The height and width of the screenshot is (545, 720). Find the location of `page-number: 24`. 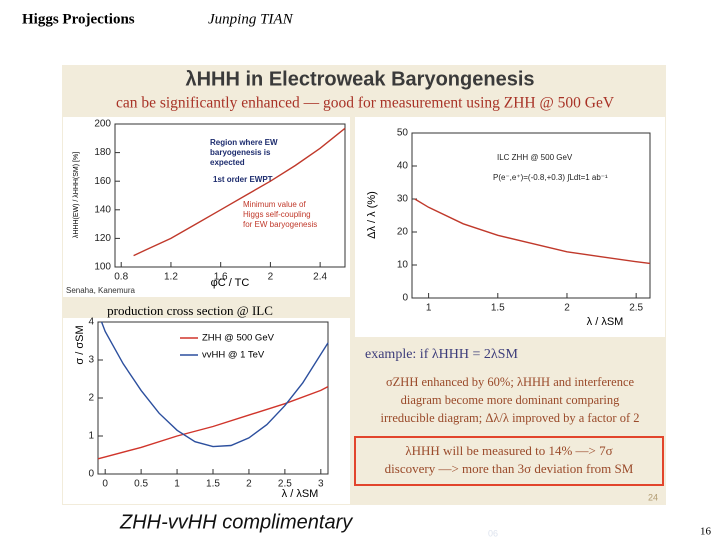

page-number: 24 is located at coordinates (653, 497).